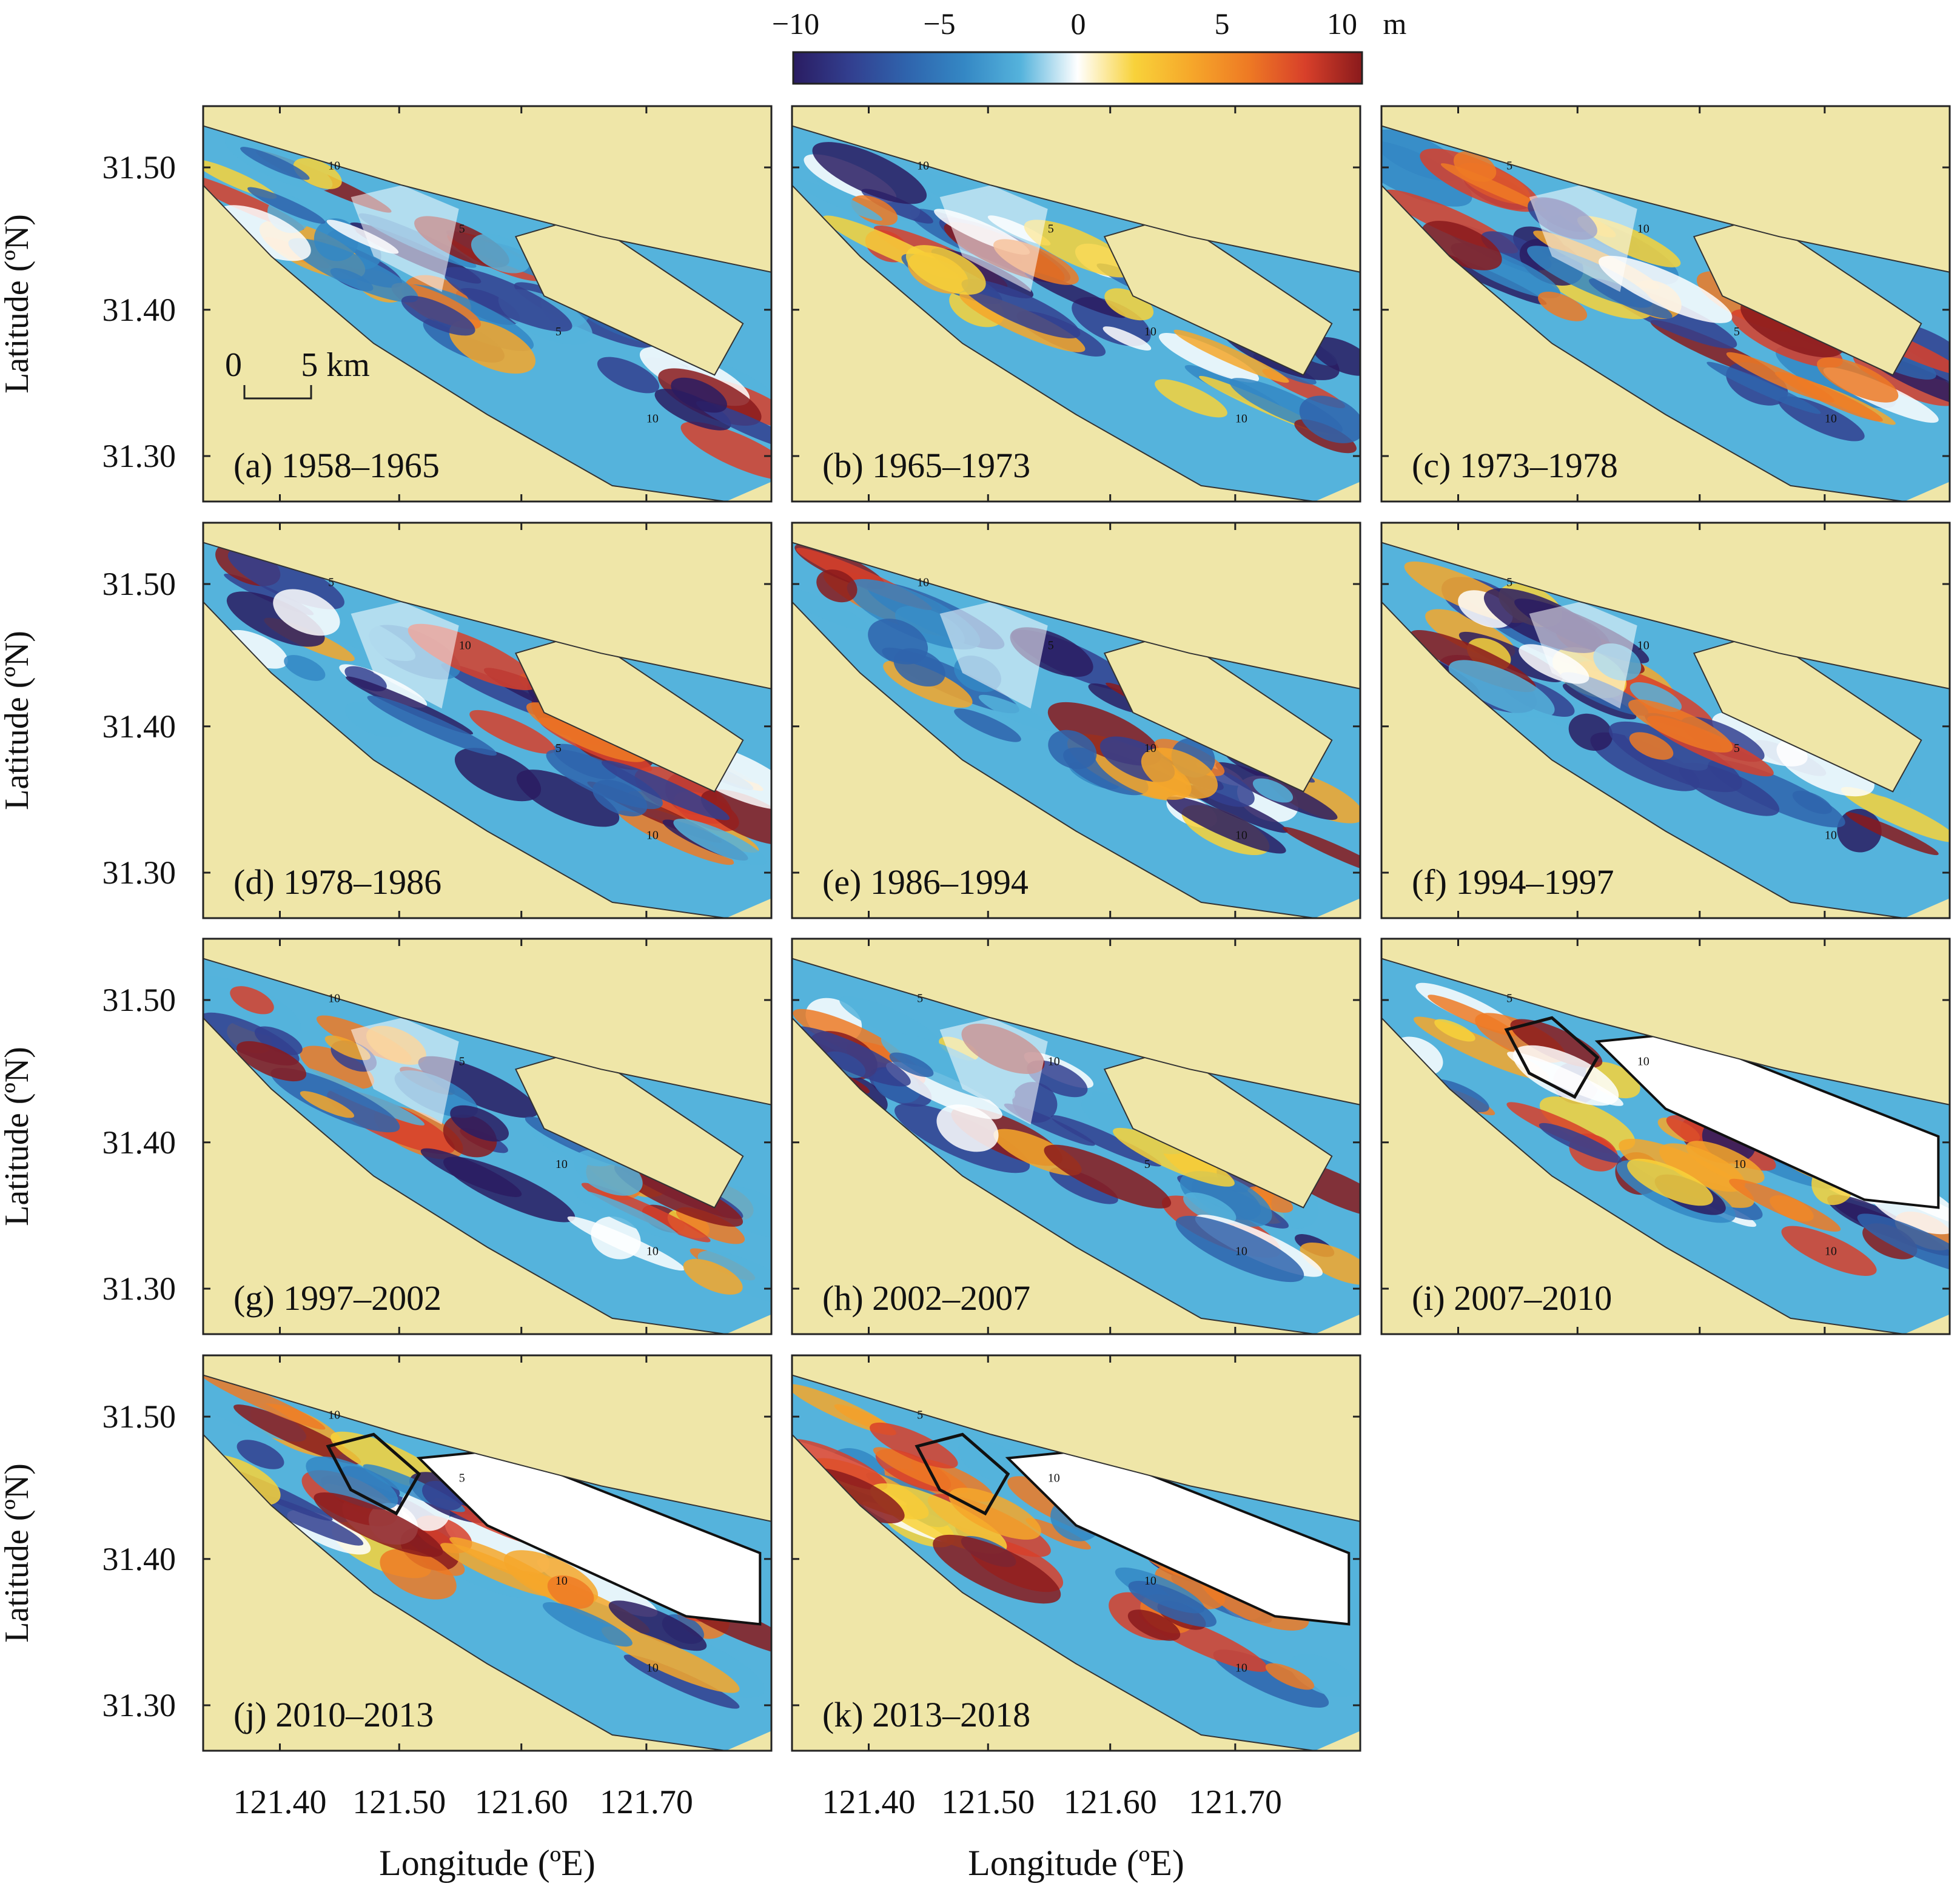 The image size is (1960, 1889). What do you see at coordinates (233, 365) in the screenshot?
I see `scale-bar-start: 0` at bounding box center [233, 365].